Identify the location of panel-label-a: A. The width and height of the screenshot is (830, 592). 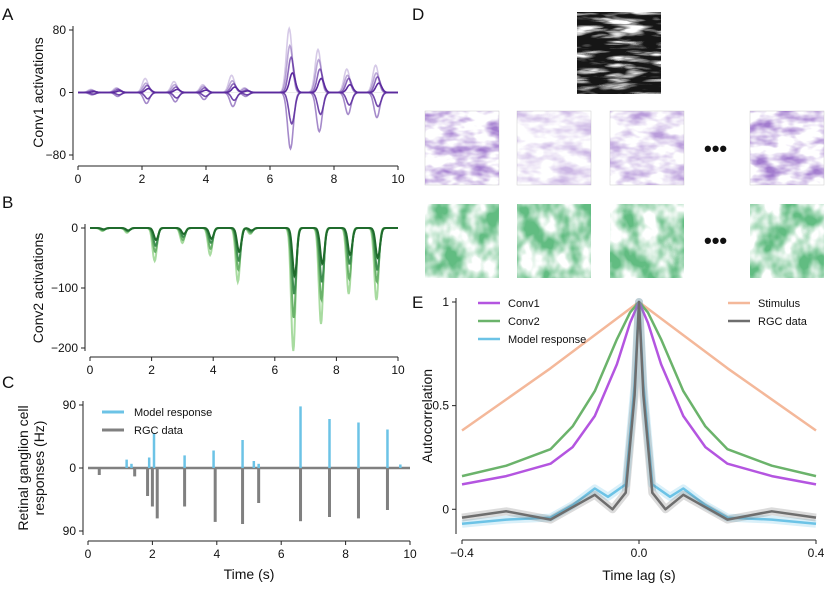
(8, 14).